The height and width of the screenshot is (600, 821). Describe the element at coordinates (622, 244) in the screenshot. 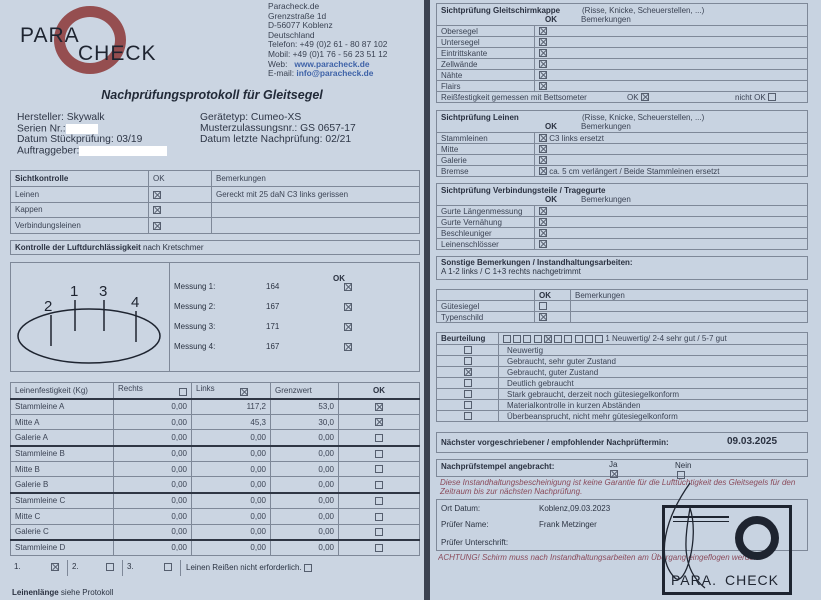

I see `table-row: Leinenschlösser` at that location.